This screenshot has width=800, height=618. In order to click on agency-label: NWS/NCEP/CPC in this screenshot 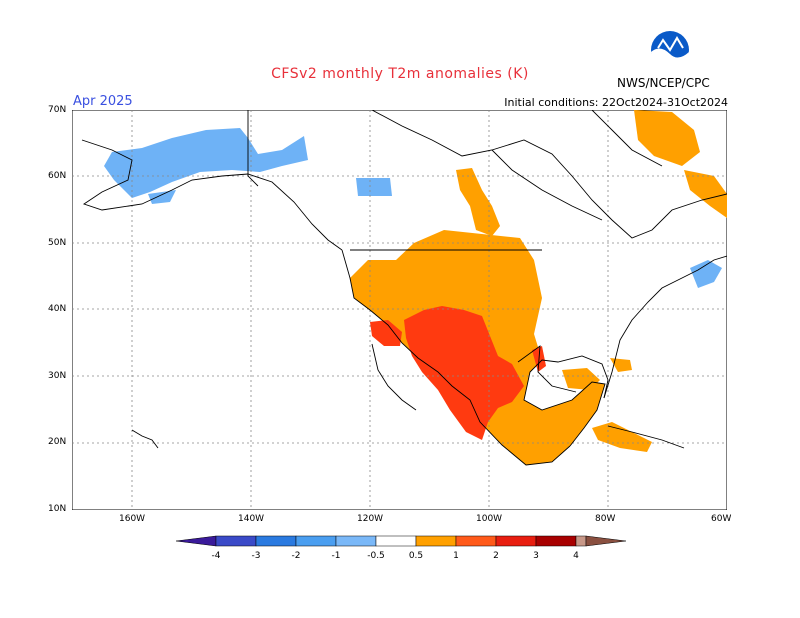, I will do `click(663, 83)`.